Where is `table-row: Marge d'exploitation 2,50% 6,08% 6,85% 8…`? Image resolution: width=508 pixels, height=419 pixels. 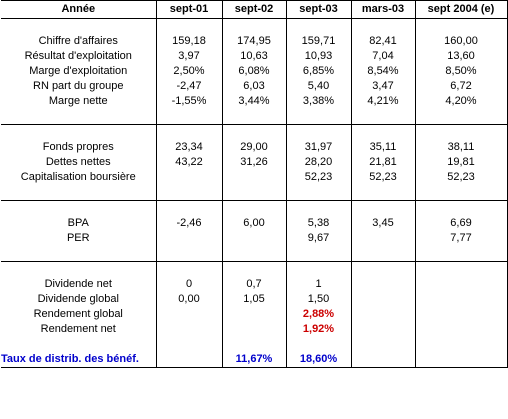
table-row: Marge d'exploitation 2,50% 6,08% 6,85% 8… is located at coordinates (254, 71).